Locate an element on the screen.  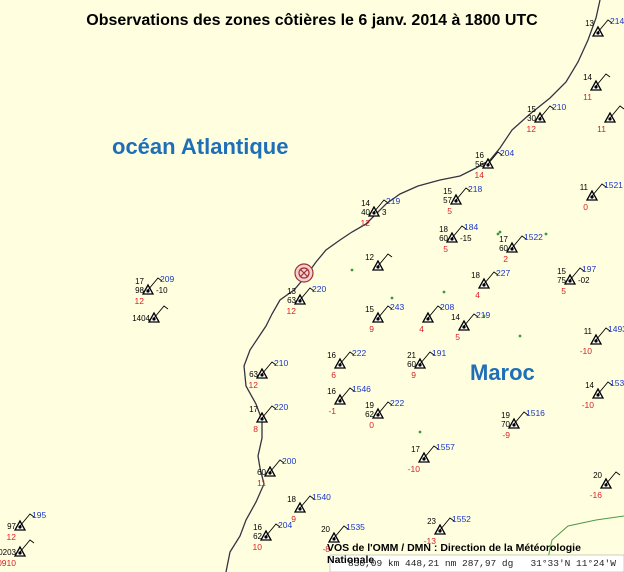
station-temperature: 15 is located at coordinates (447, 191).